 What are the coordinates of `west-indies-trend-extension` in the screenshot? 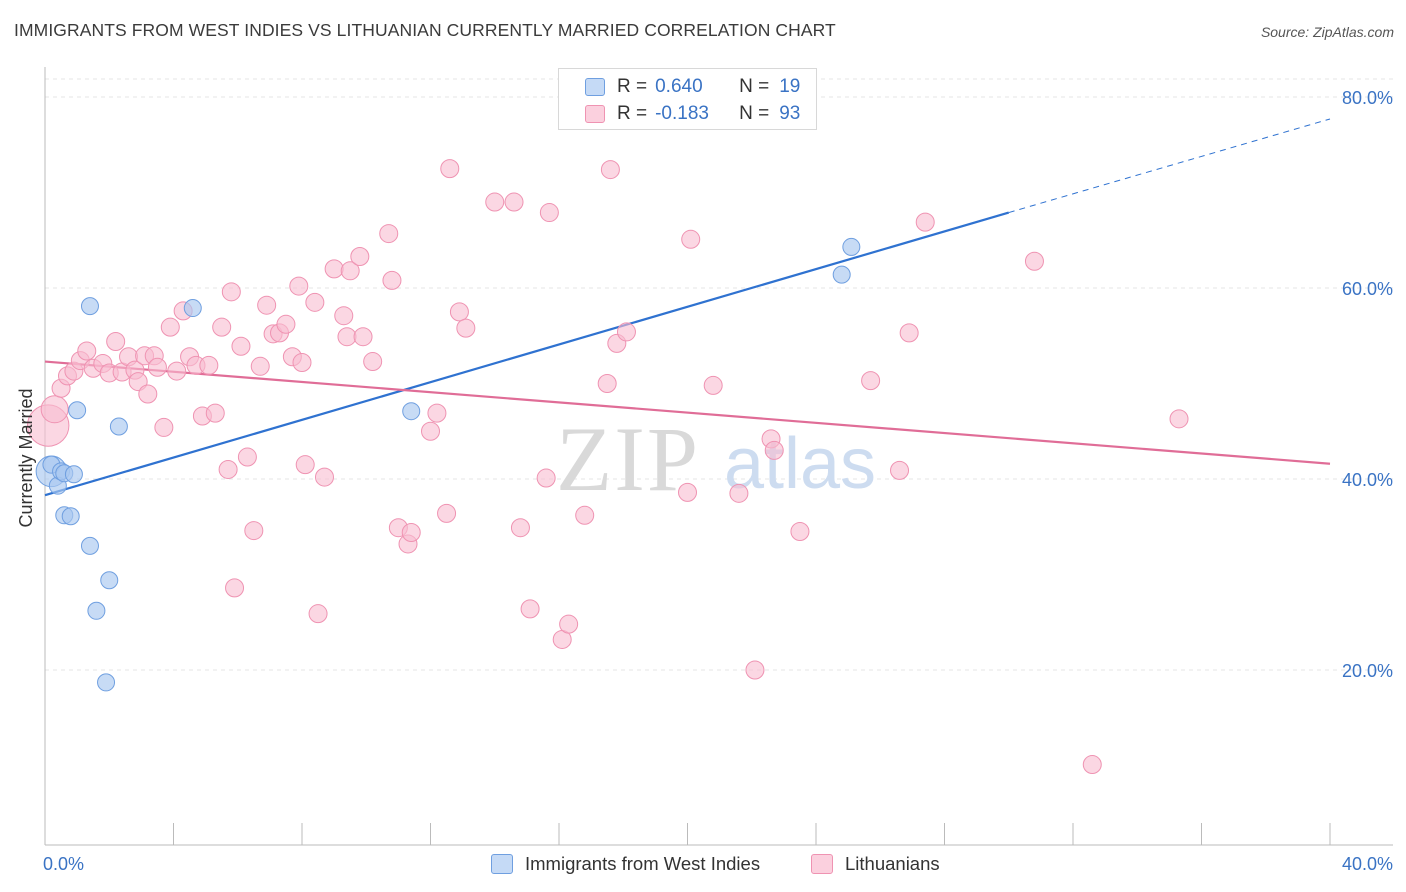 It's located at (1169, 166).